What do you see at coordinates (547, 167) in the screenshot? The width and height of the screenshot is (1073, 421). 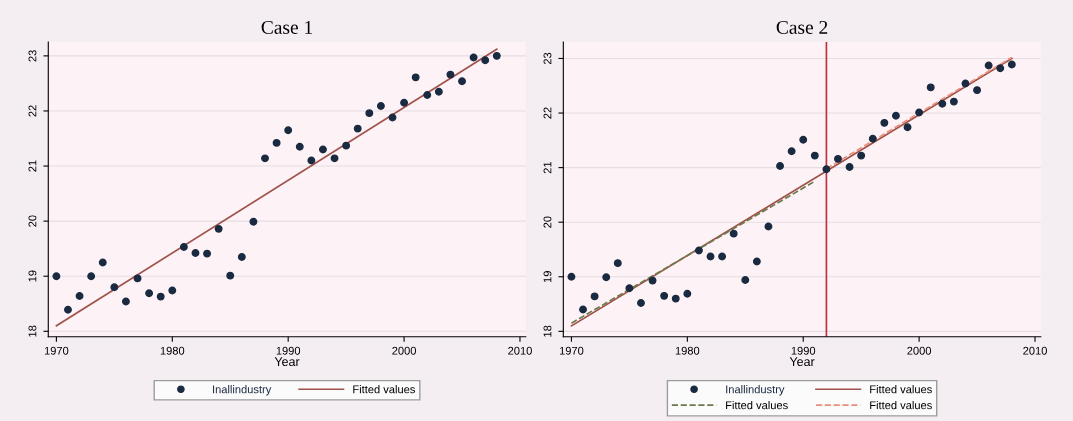 I see `y-tick-label: 21` at bounding box center [547, 167].